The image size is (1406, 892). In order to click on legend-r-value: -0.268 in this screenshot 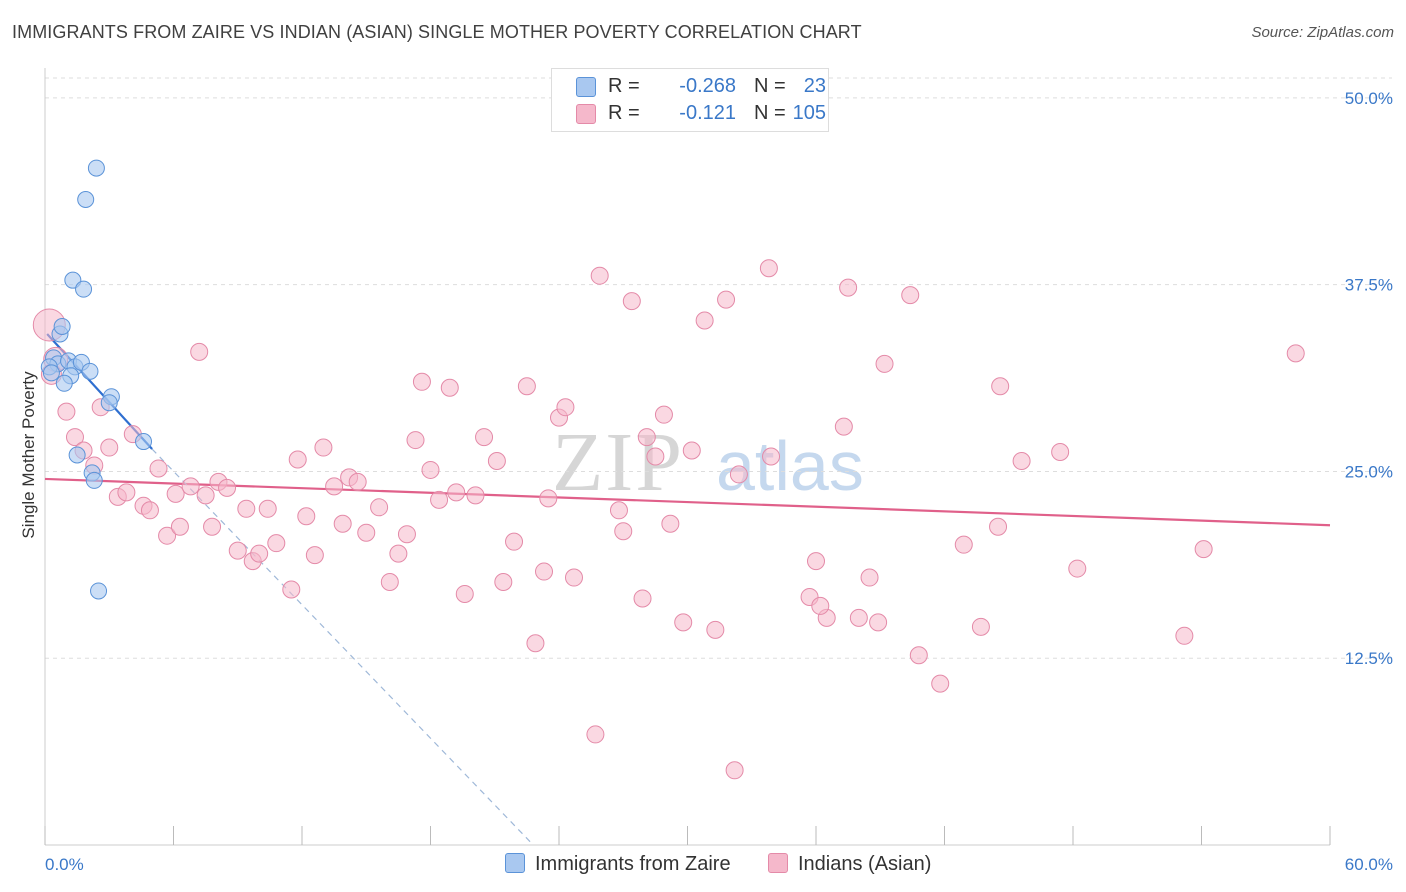, I will do `click(707, 86)`.